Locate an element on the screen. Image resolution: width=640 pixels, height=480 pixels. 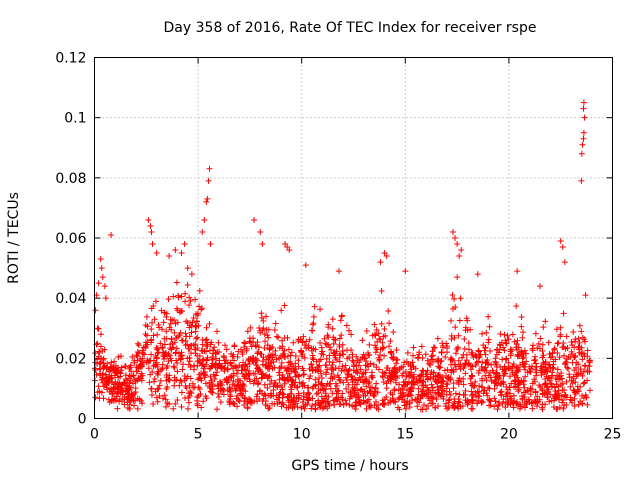
x-tick-label: 10 is located at coordinates (302, 435).